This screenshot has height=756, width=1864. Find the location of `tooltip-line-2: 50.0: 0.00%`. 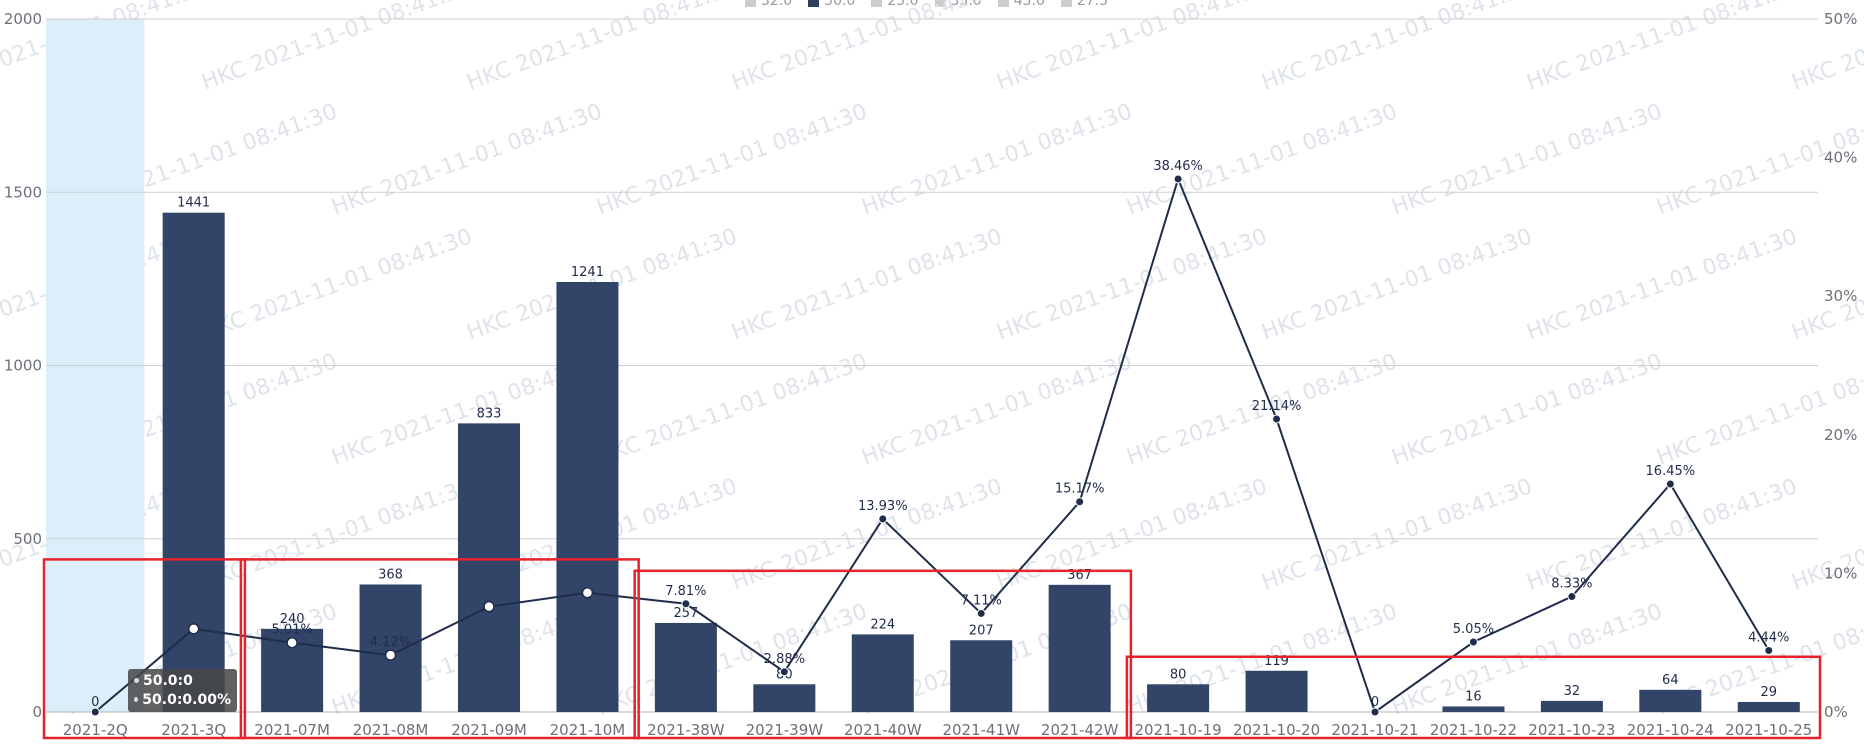

tooltip-line-2: 50.0: 0.00% is located at coordinates (182, 699).